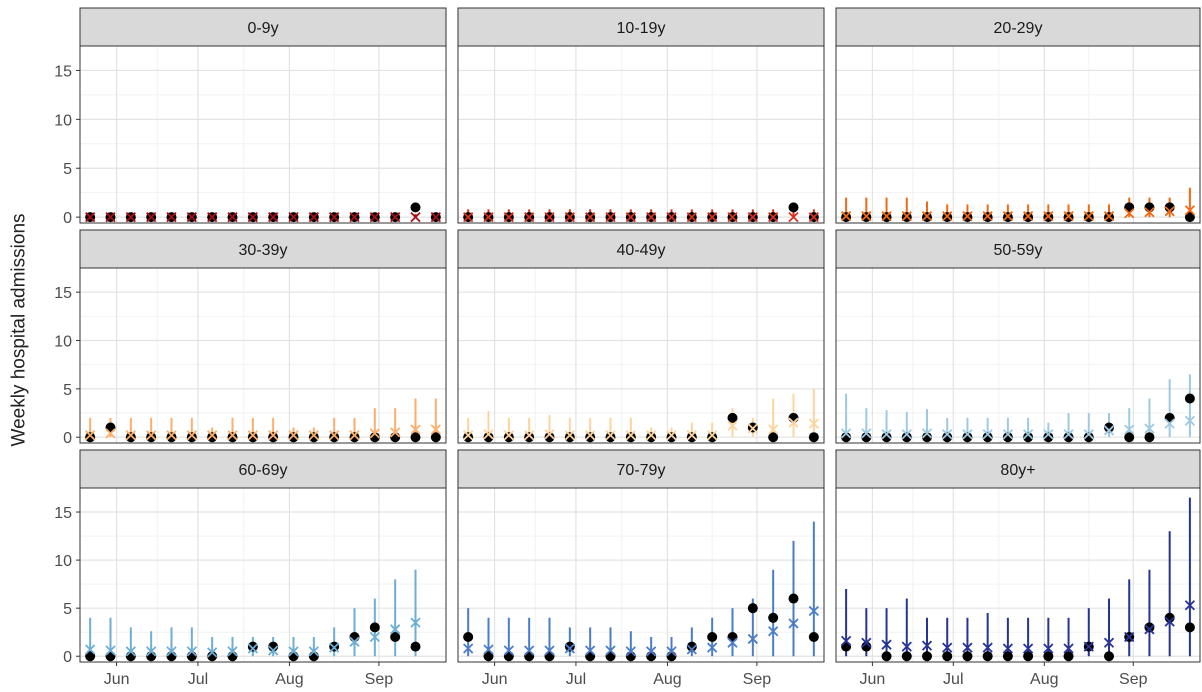  I want to click on panel-20-29y: 20-29y, so click(1018, 115).